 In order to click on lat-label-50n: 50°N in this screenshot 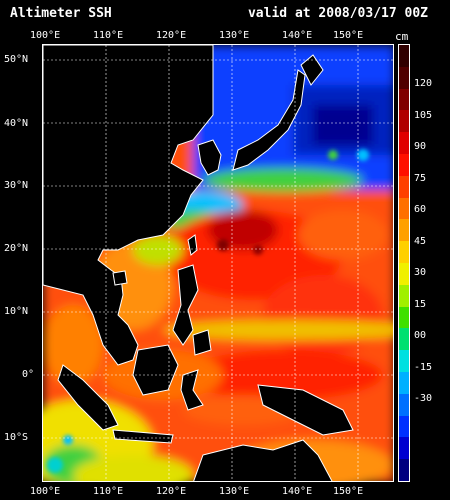, I will do `click(16, 59)`.